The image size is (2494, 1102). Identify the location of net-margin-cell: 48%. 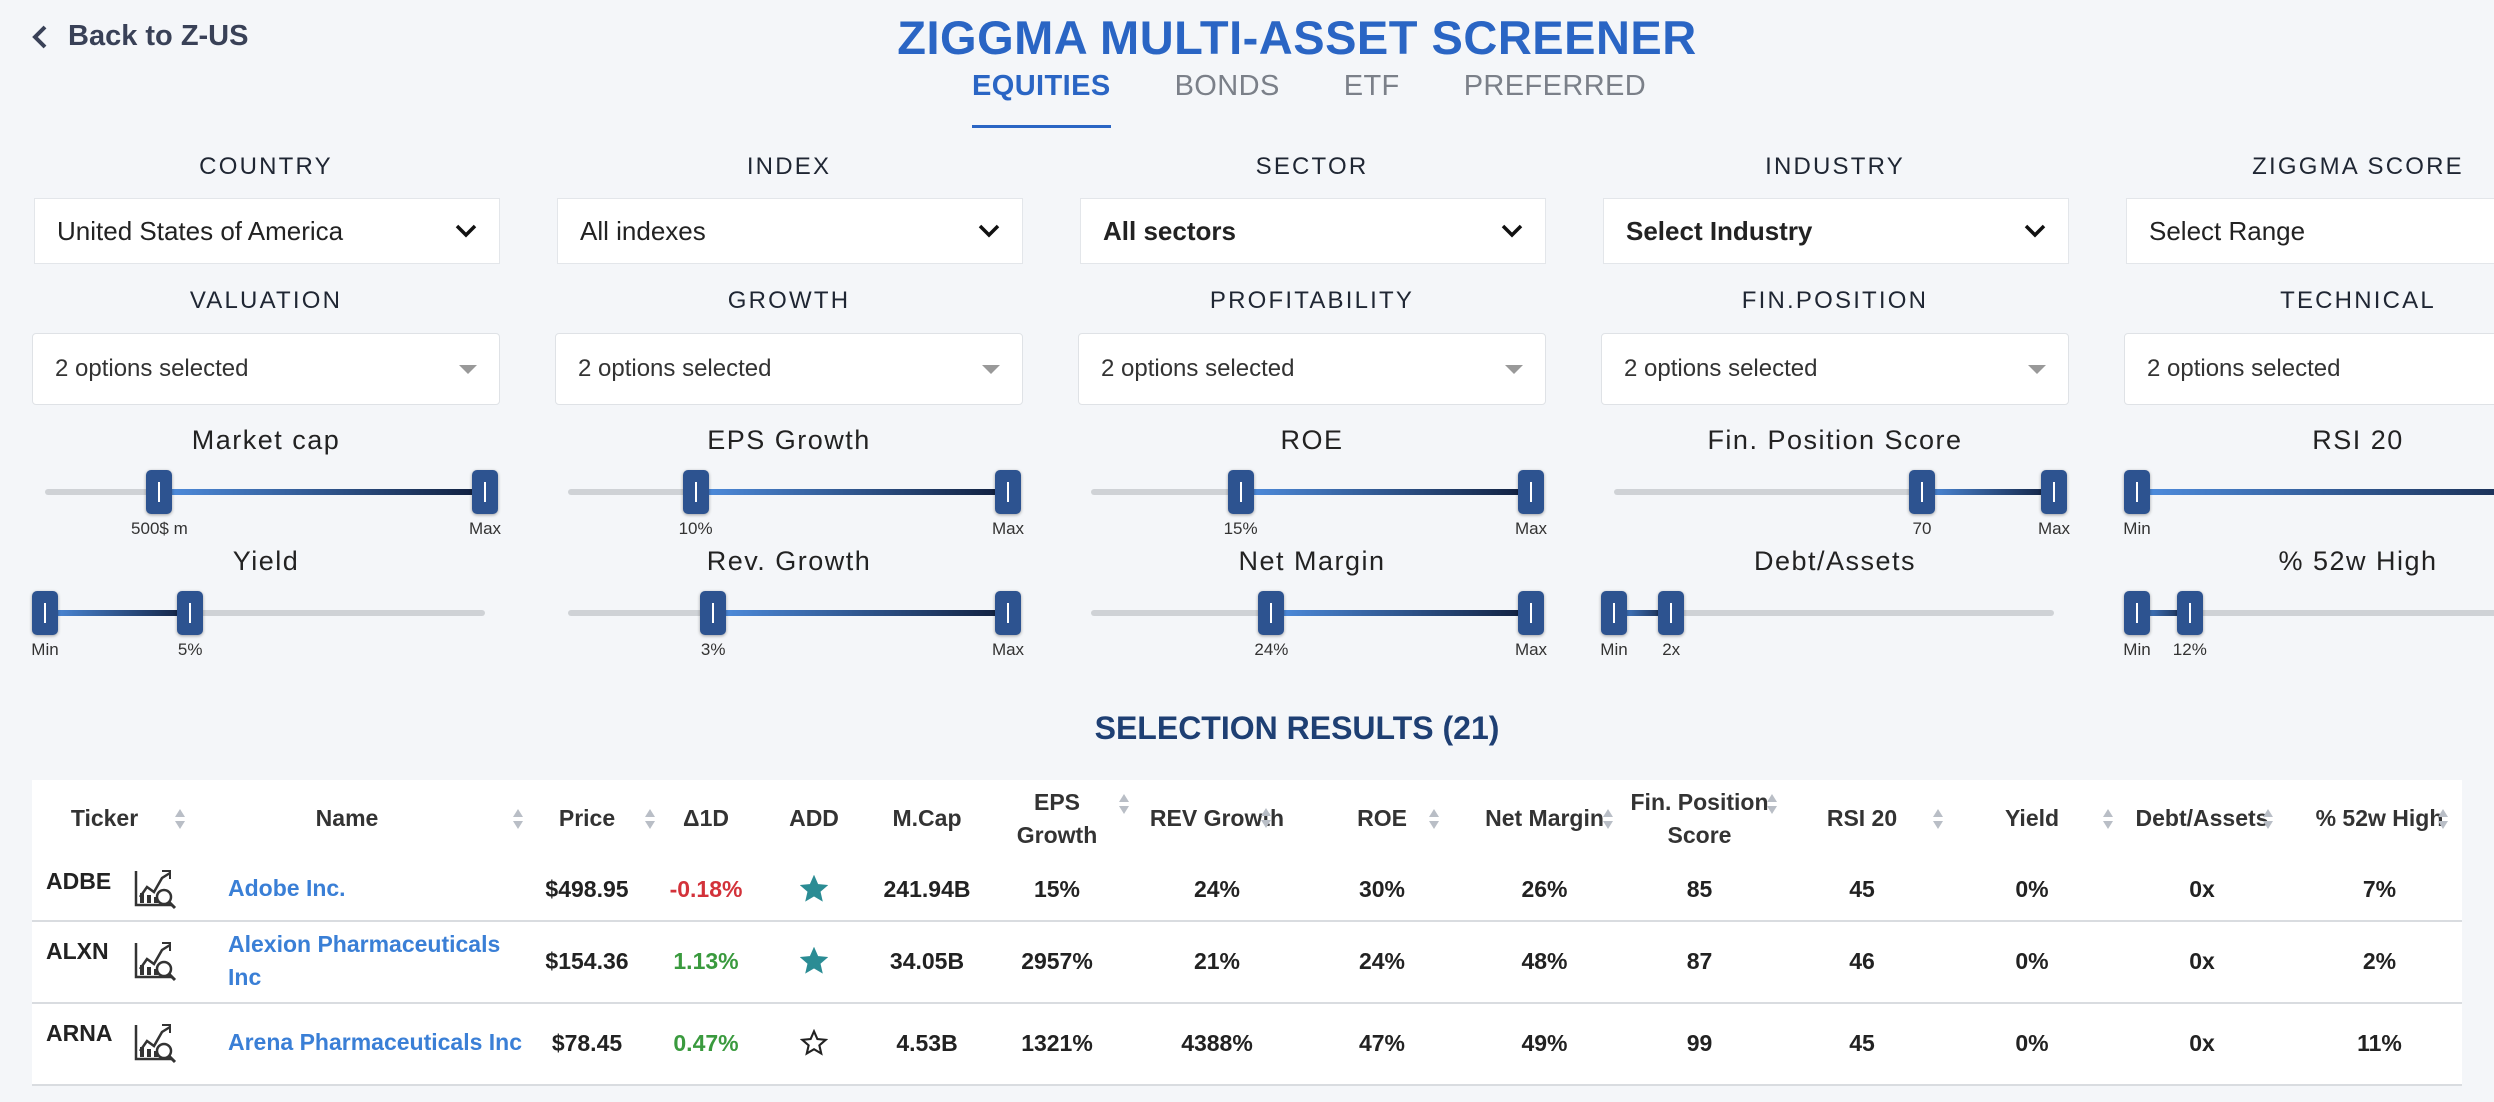
(1544, 960).